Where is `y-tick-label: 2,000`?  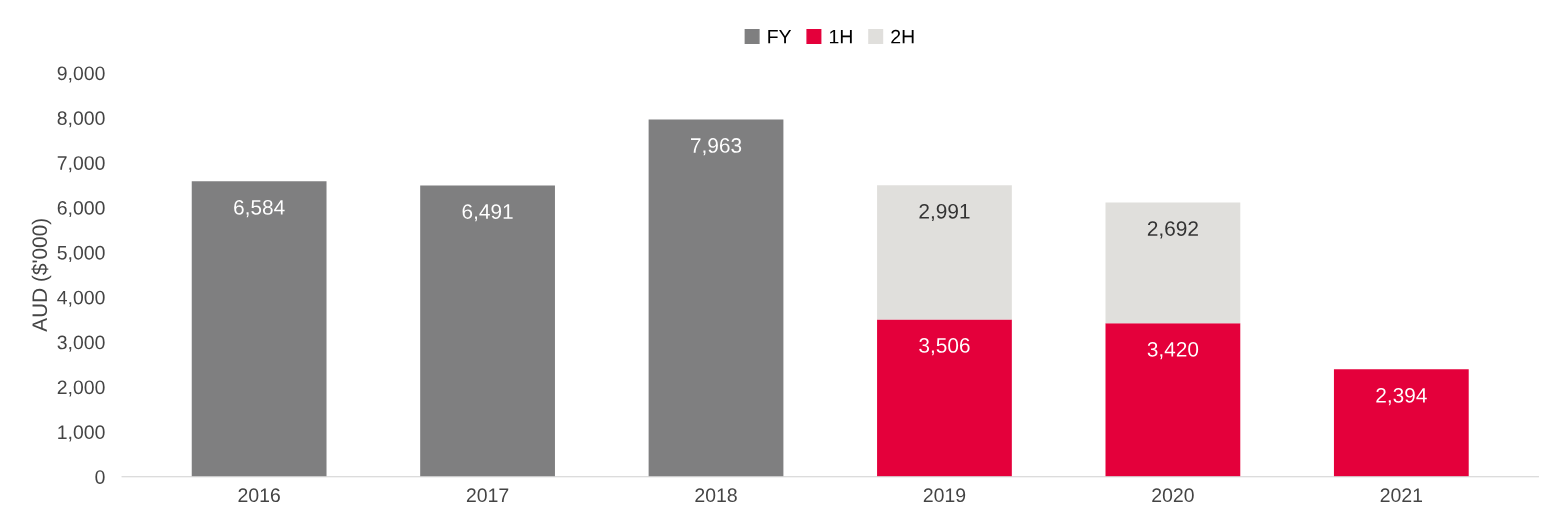 y-tick-label: 2,000 is located at coordinates (81, 388).